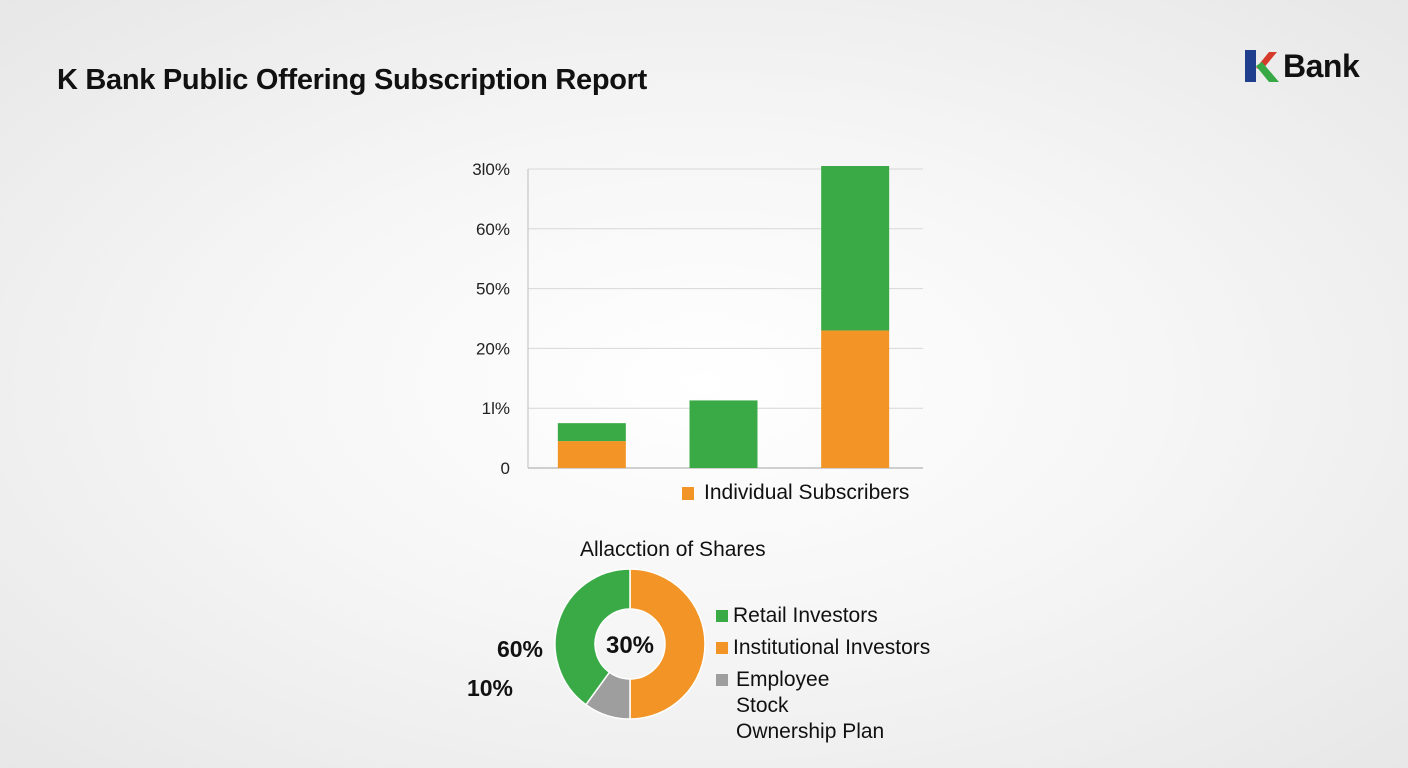 The height and width of the screenshot is (768, 1408). I want to click on donut-outside-label: 60%, so click(520, 649).